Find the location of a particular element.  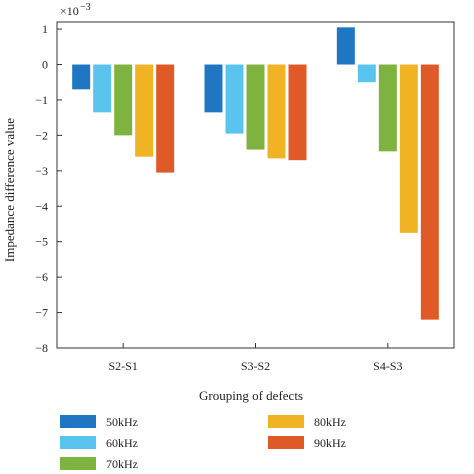

y-tick-label: 1 is located at coordinates (45, 29).